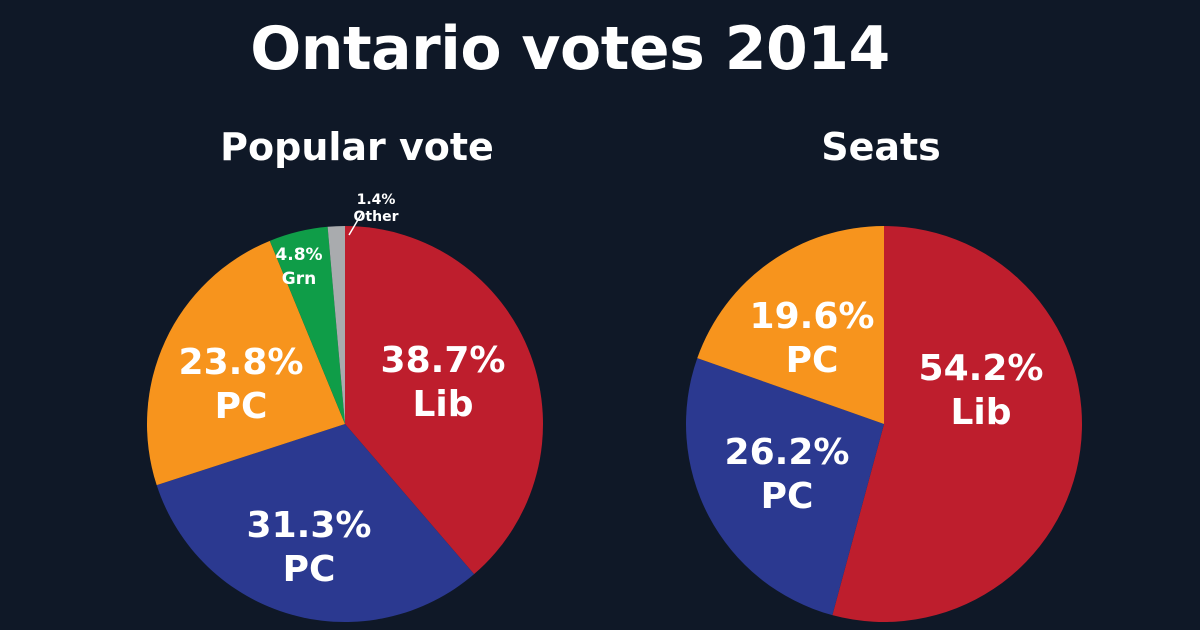 The width and height of the screenshot is (1200, 630). What do you see at coordinates (570, 49) in the screenshot?
I see `page-title: Ontario votes 2014` at bounding box center [570, 49].